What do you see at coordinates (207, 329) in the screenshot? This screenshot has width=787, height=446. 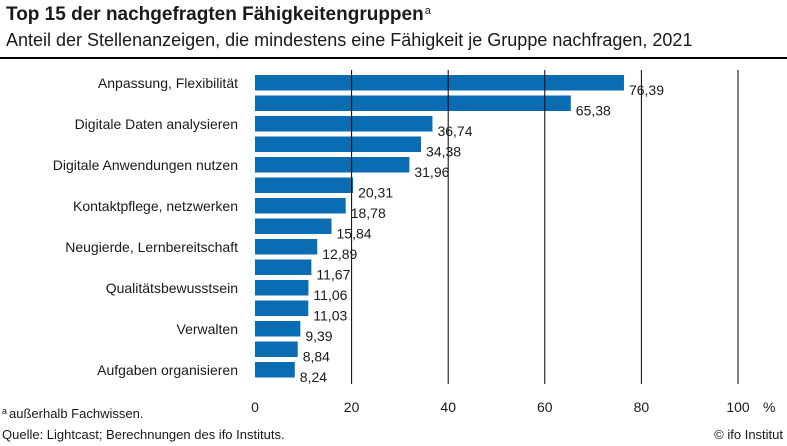 I see `category-label: Verwalten` at bounding box center [207, 329].